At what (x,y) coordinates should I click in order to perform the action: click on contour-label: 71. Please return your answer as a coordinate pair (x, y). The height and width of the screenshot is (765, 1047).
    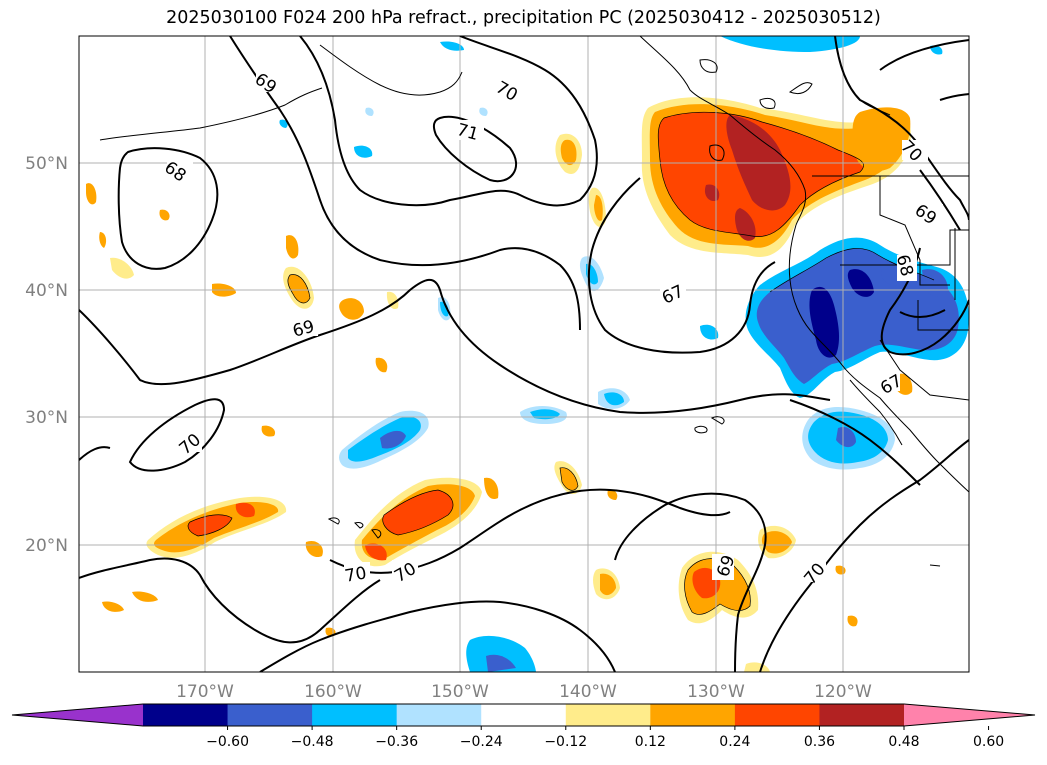
    Looking at the image, I should click on (468, 132).